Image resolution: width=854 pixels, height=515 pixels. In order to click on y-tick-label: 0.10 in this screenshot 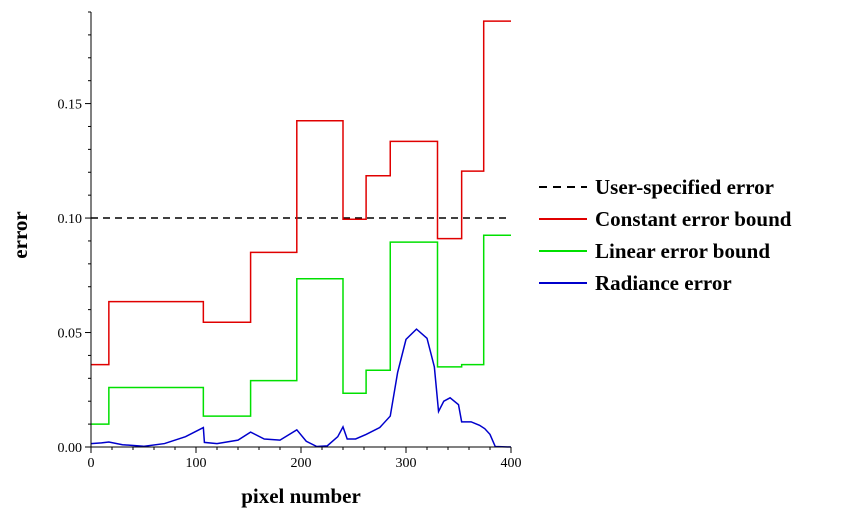, I will do `click(70, 219)`.